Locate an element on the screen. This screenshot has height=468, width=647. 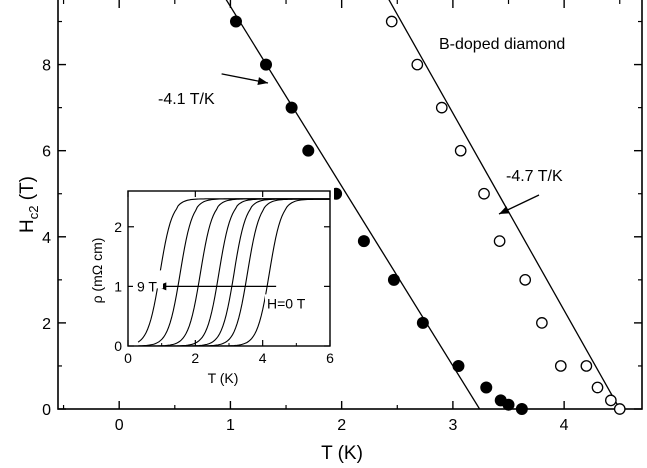
y-axis-title: Hc2 (T) is located at coordinates (29, 204).